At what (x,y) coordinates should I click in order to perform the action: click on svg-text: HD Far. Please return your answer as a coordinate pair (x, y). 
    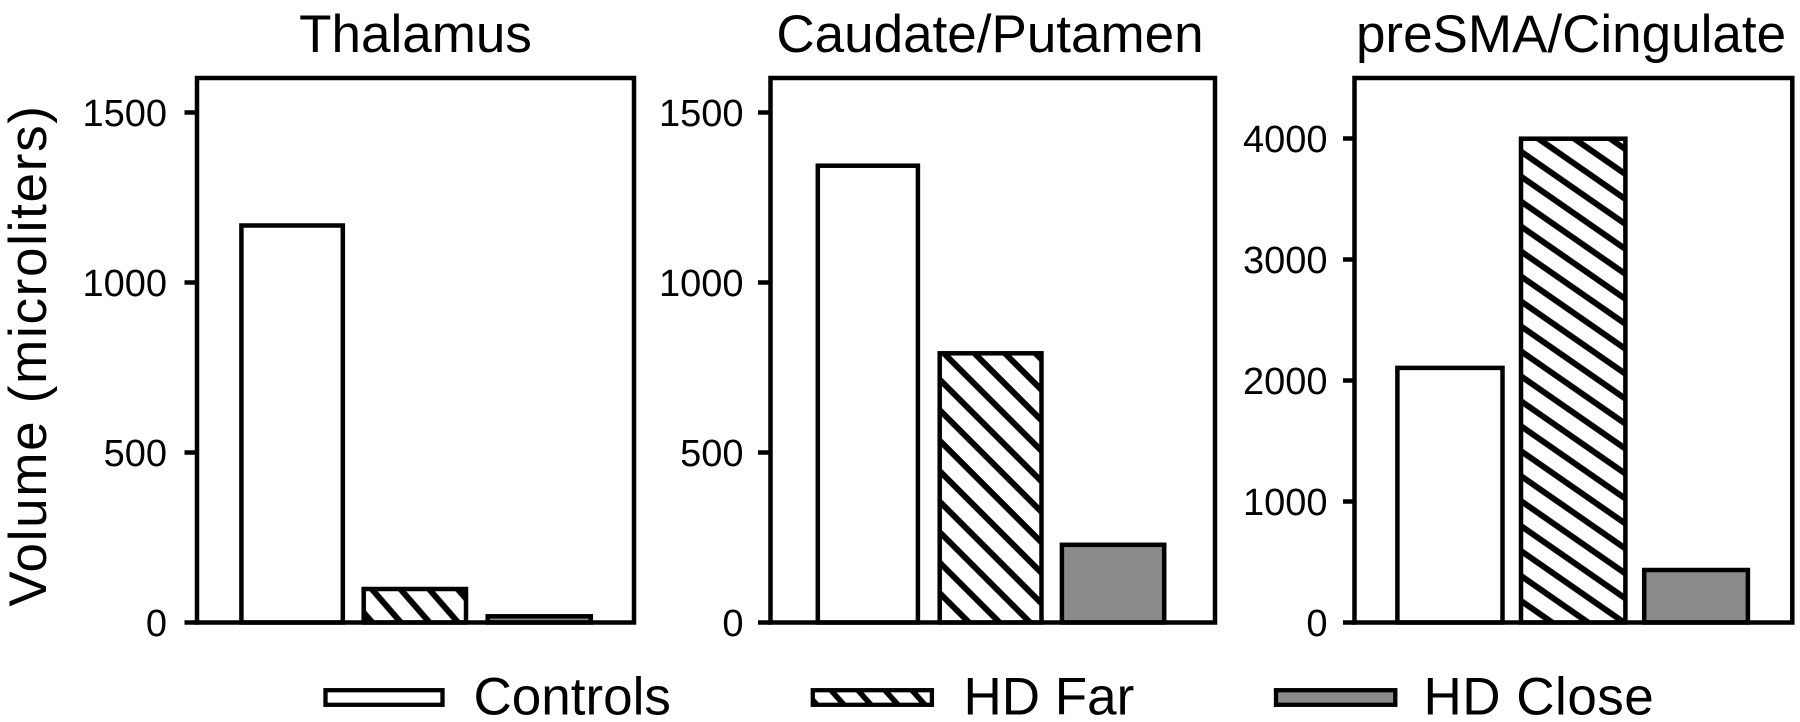
    Looking at the image, I should click on (1049, 695).